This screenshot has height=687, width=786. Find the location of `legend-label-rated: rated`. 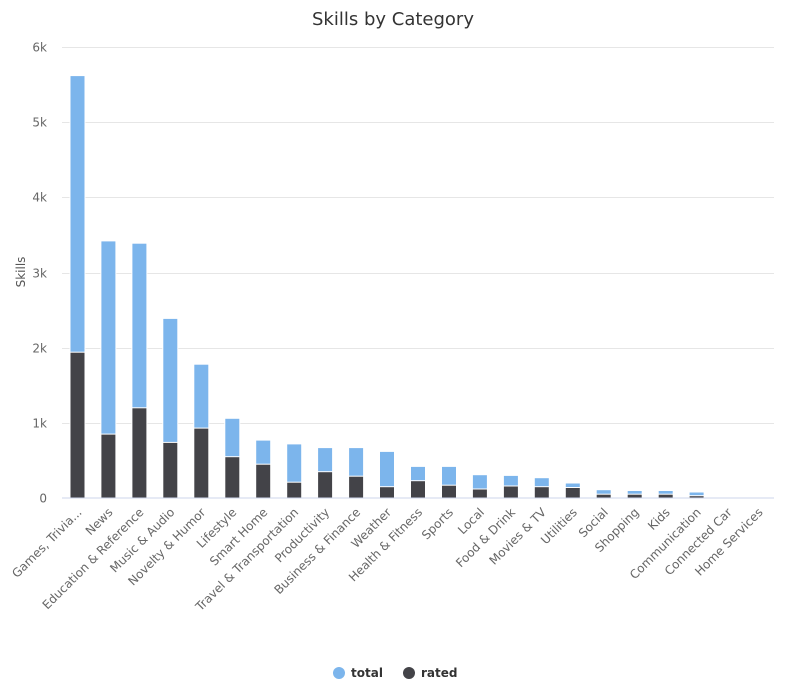

legend-label-rated: rated is located at coordinates (439, 673).